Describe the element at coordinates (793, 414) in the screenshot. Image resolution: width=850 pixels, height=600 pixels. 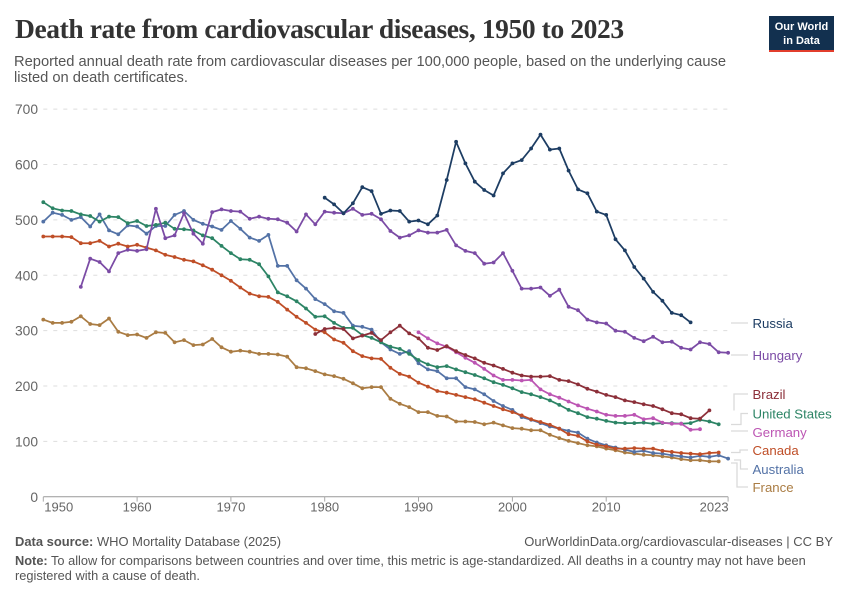
I see `svg-text: United States` at that location.